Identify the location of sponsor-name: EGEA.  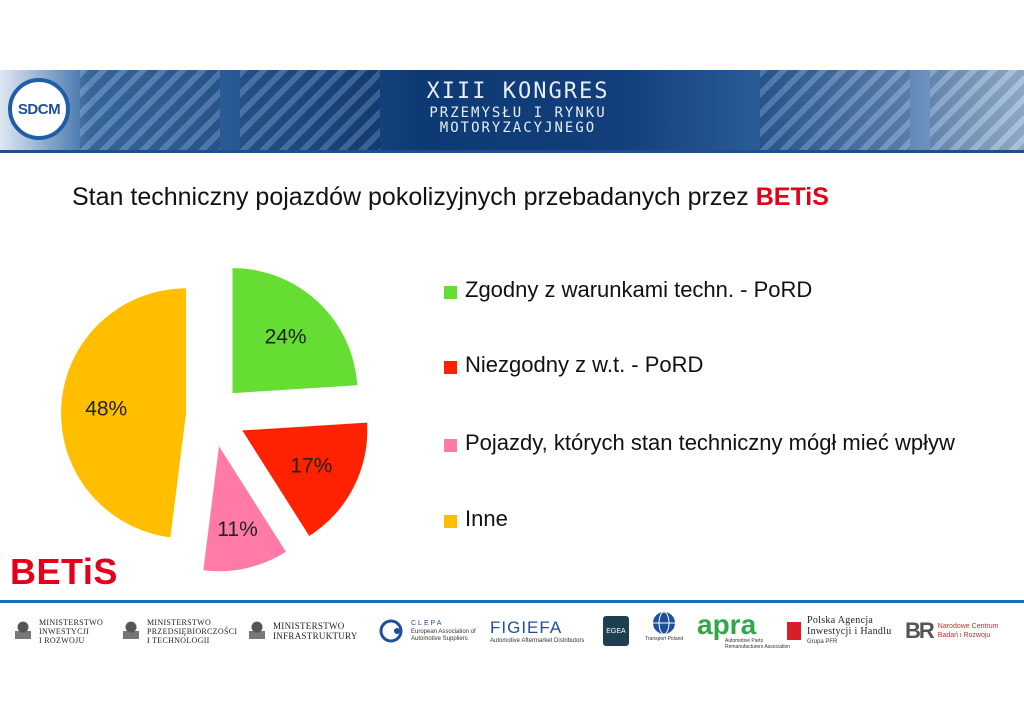
(616, 631).